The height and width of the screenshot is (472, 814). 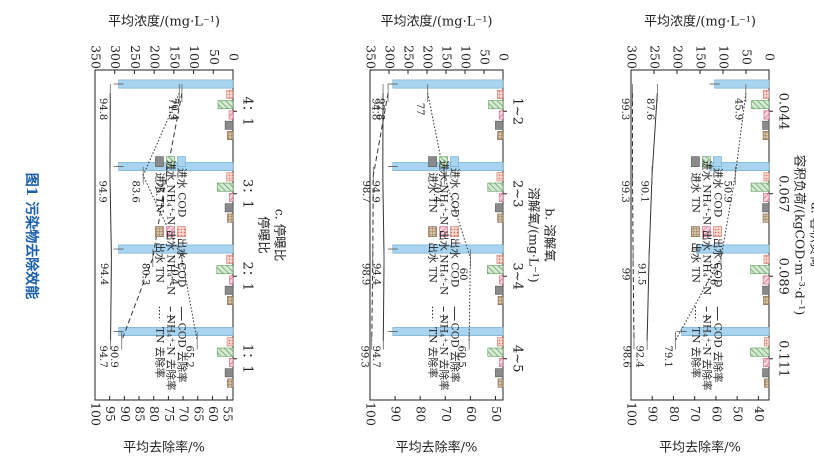 What do you see at coordinates (517, 358) in the screenshot?
I see `x-tick-label: 4~5` at bounding box center [517, 358].